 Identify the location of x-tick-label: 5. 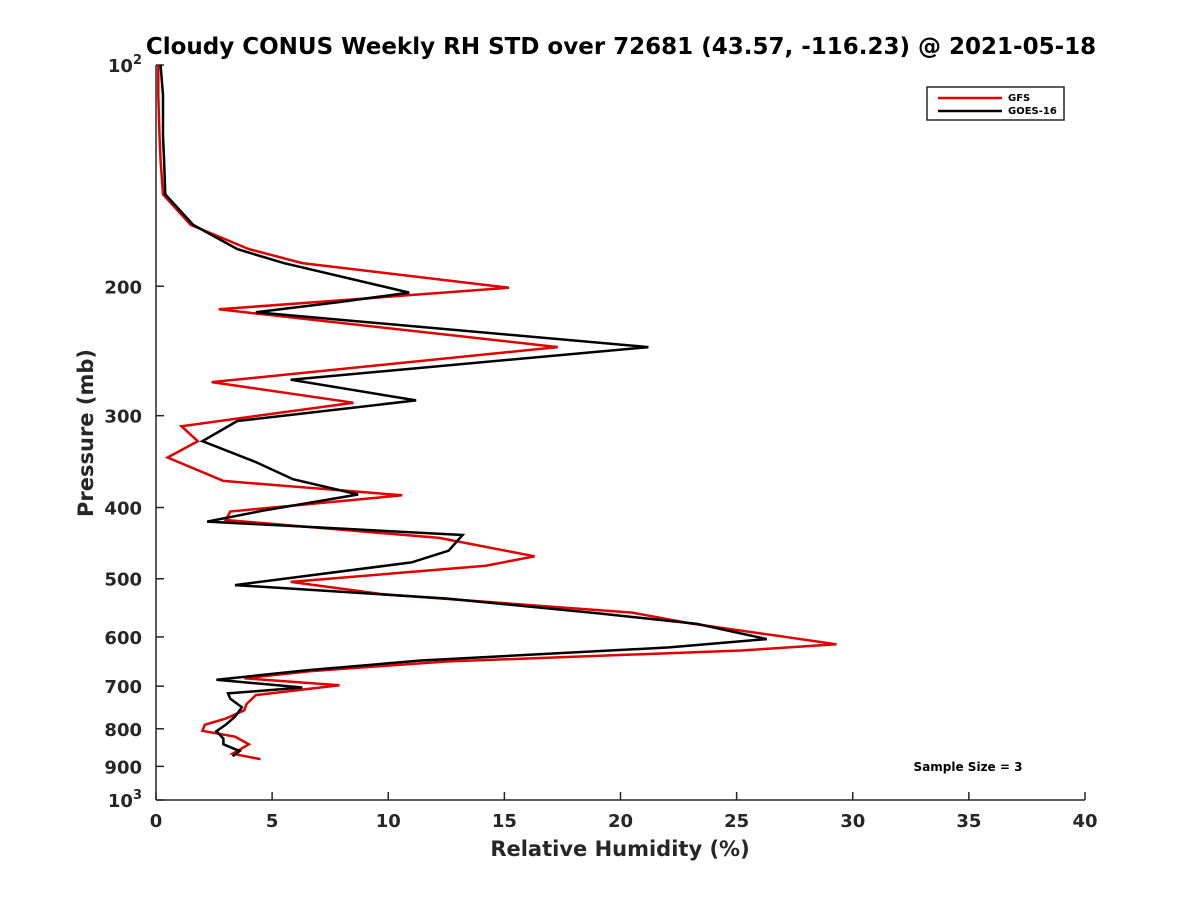
(272, 821).